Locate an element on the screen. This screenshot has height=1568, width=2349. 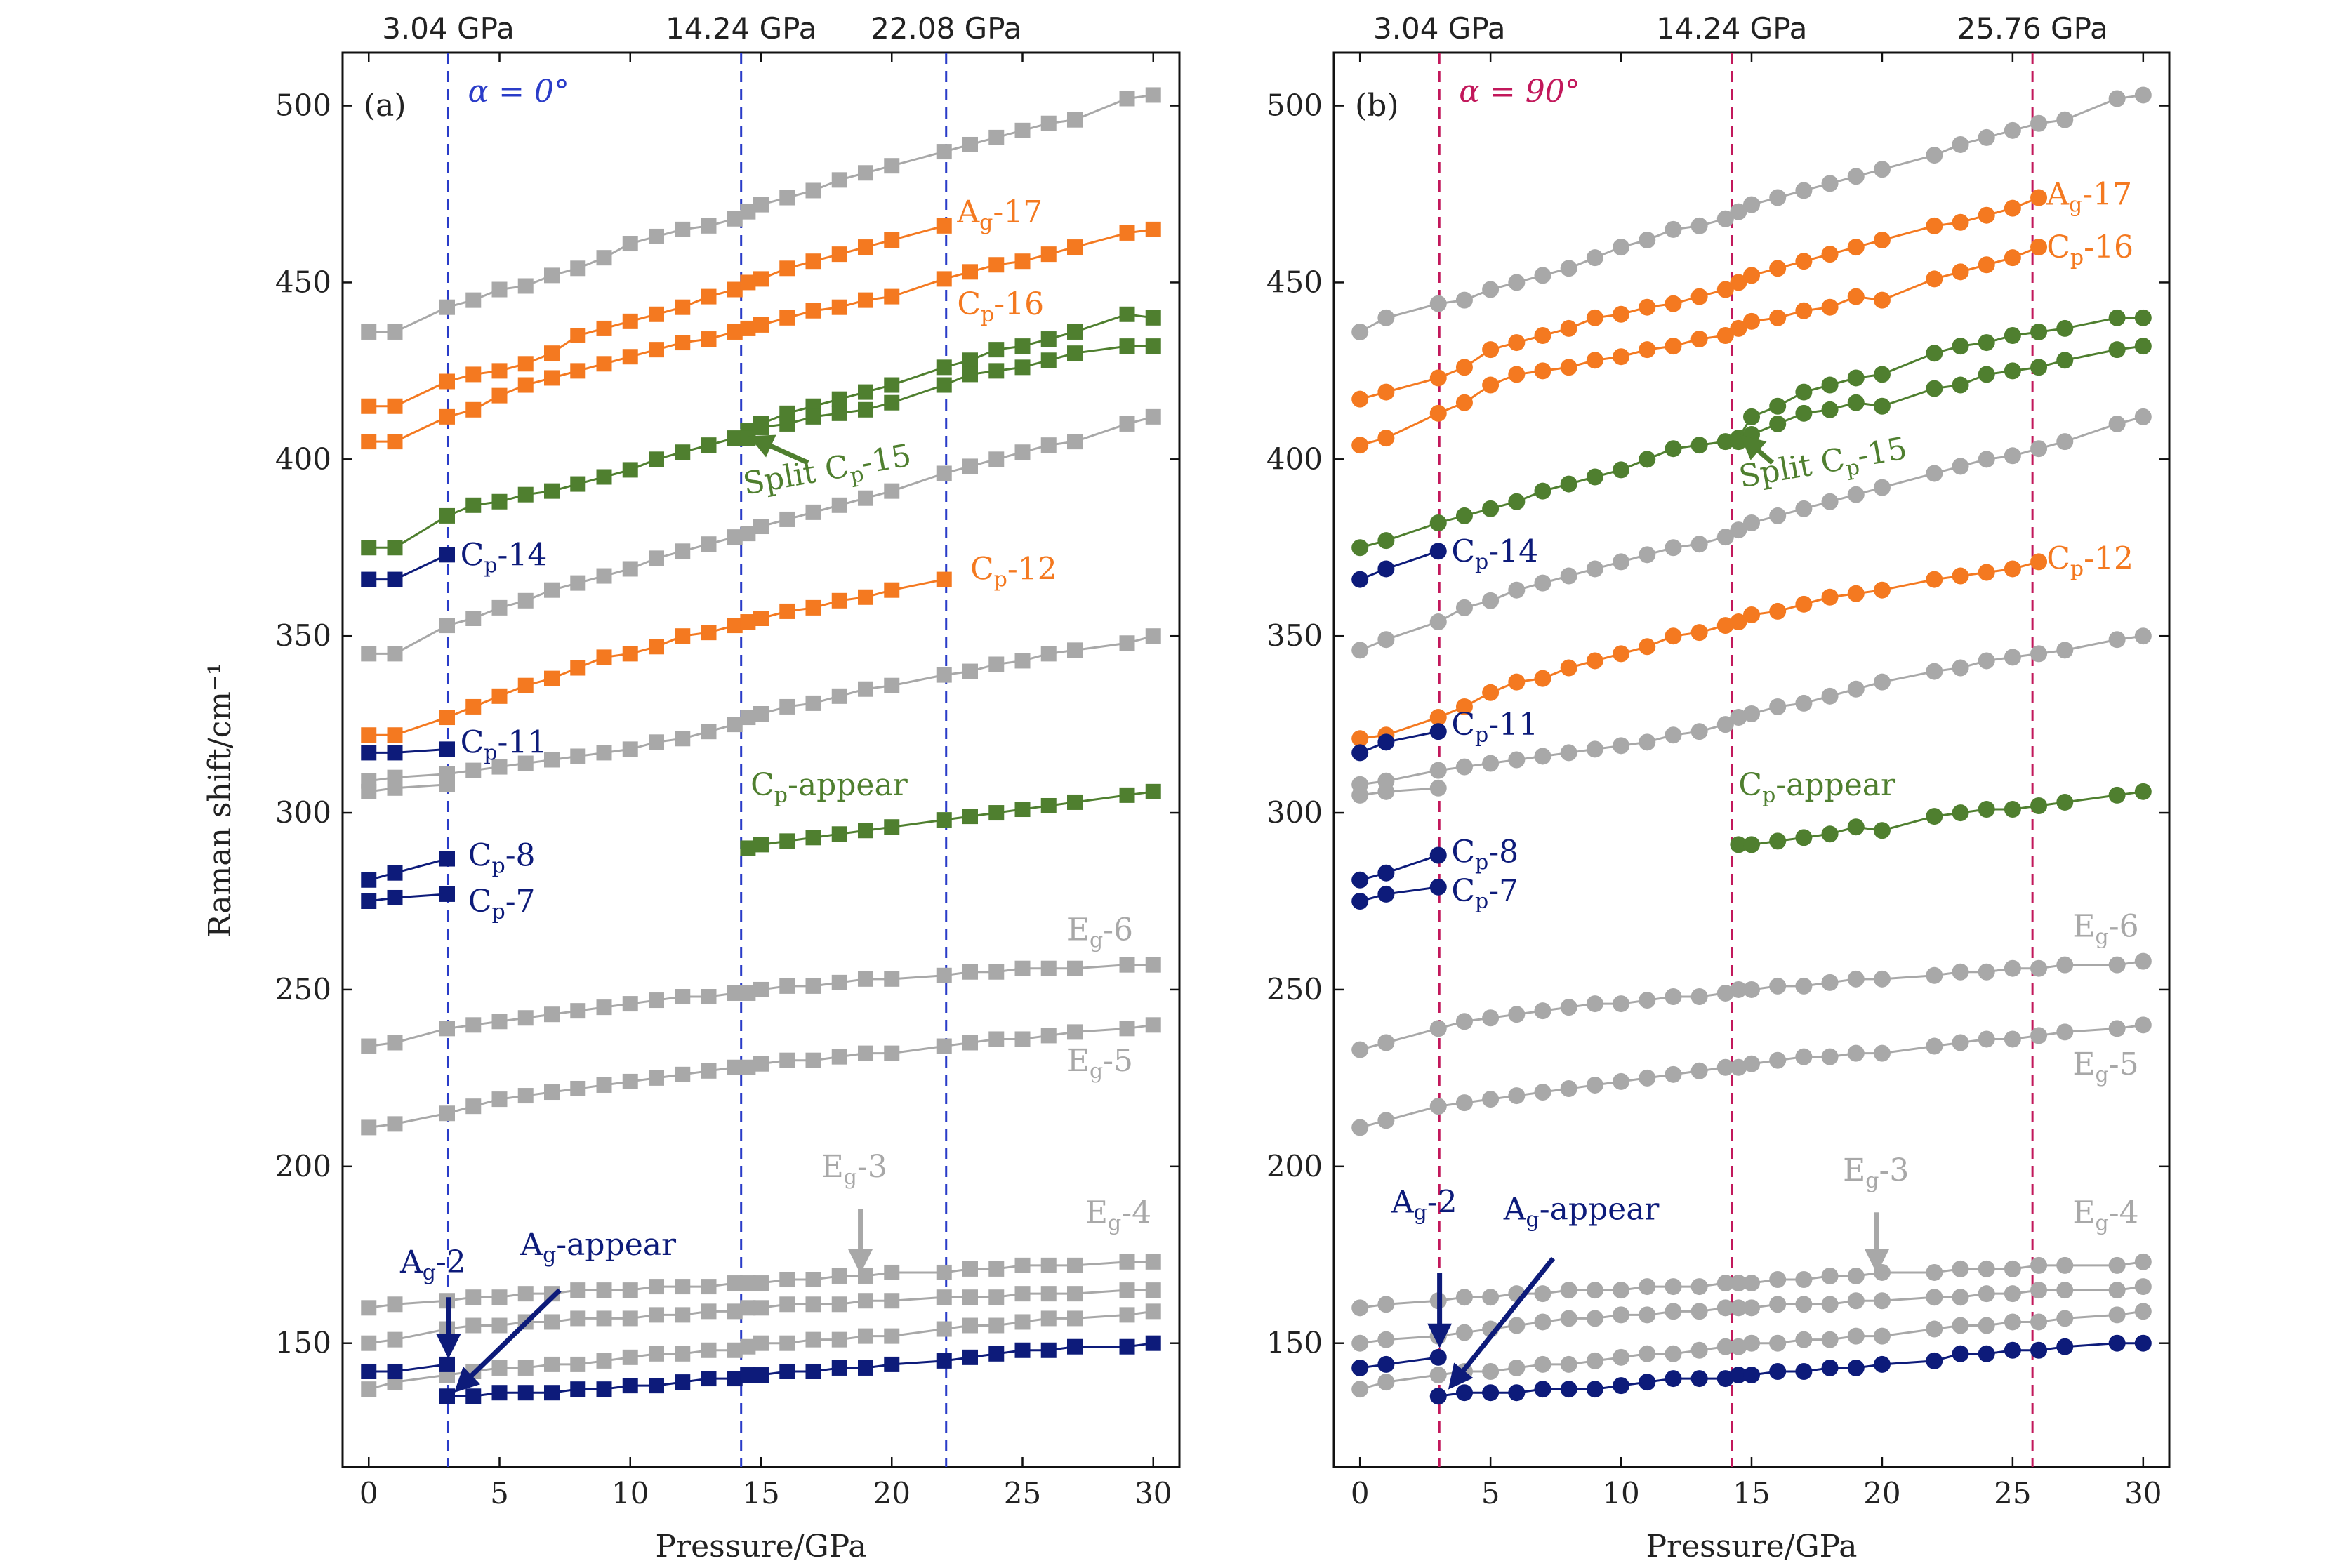
transition-pressure-label: 3.04 GPa is located at coordinates (449, 28).